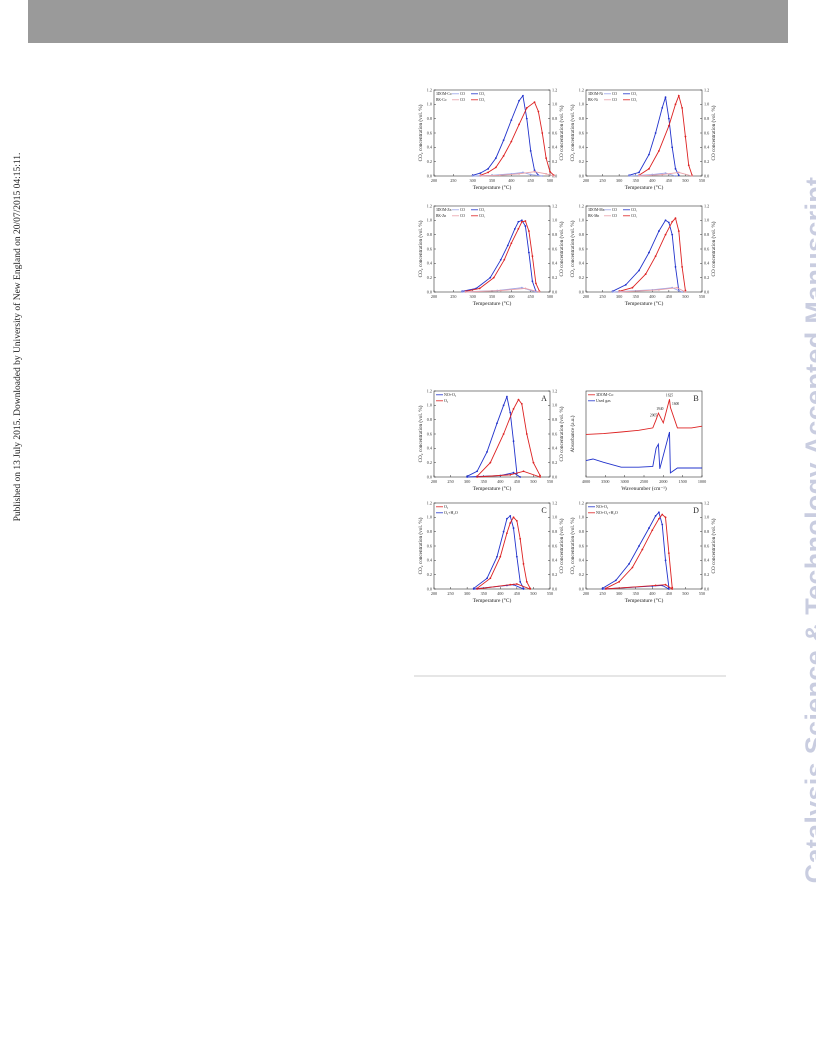  I want to click on panel-letter: D, so click(696, 510).